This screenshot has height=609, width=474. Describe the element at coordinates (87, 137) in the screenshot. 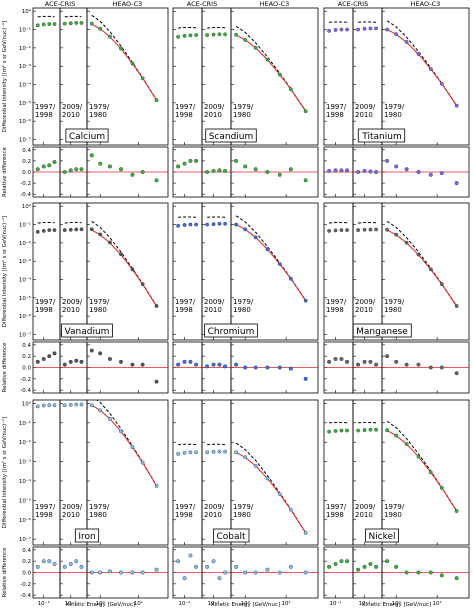

I see `element-name: Calcium` at that location.